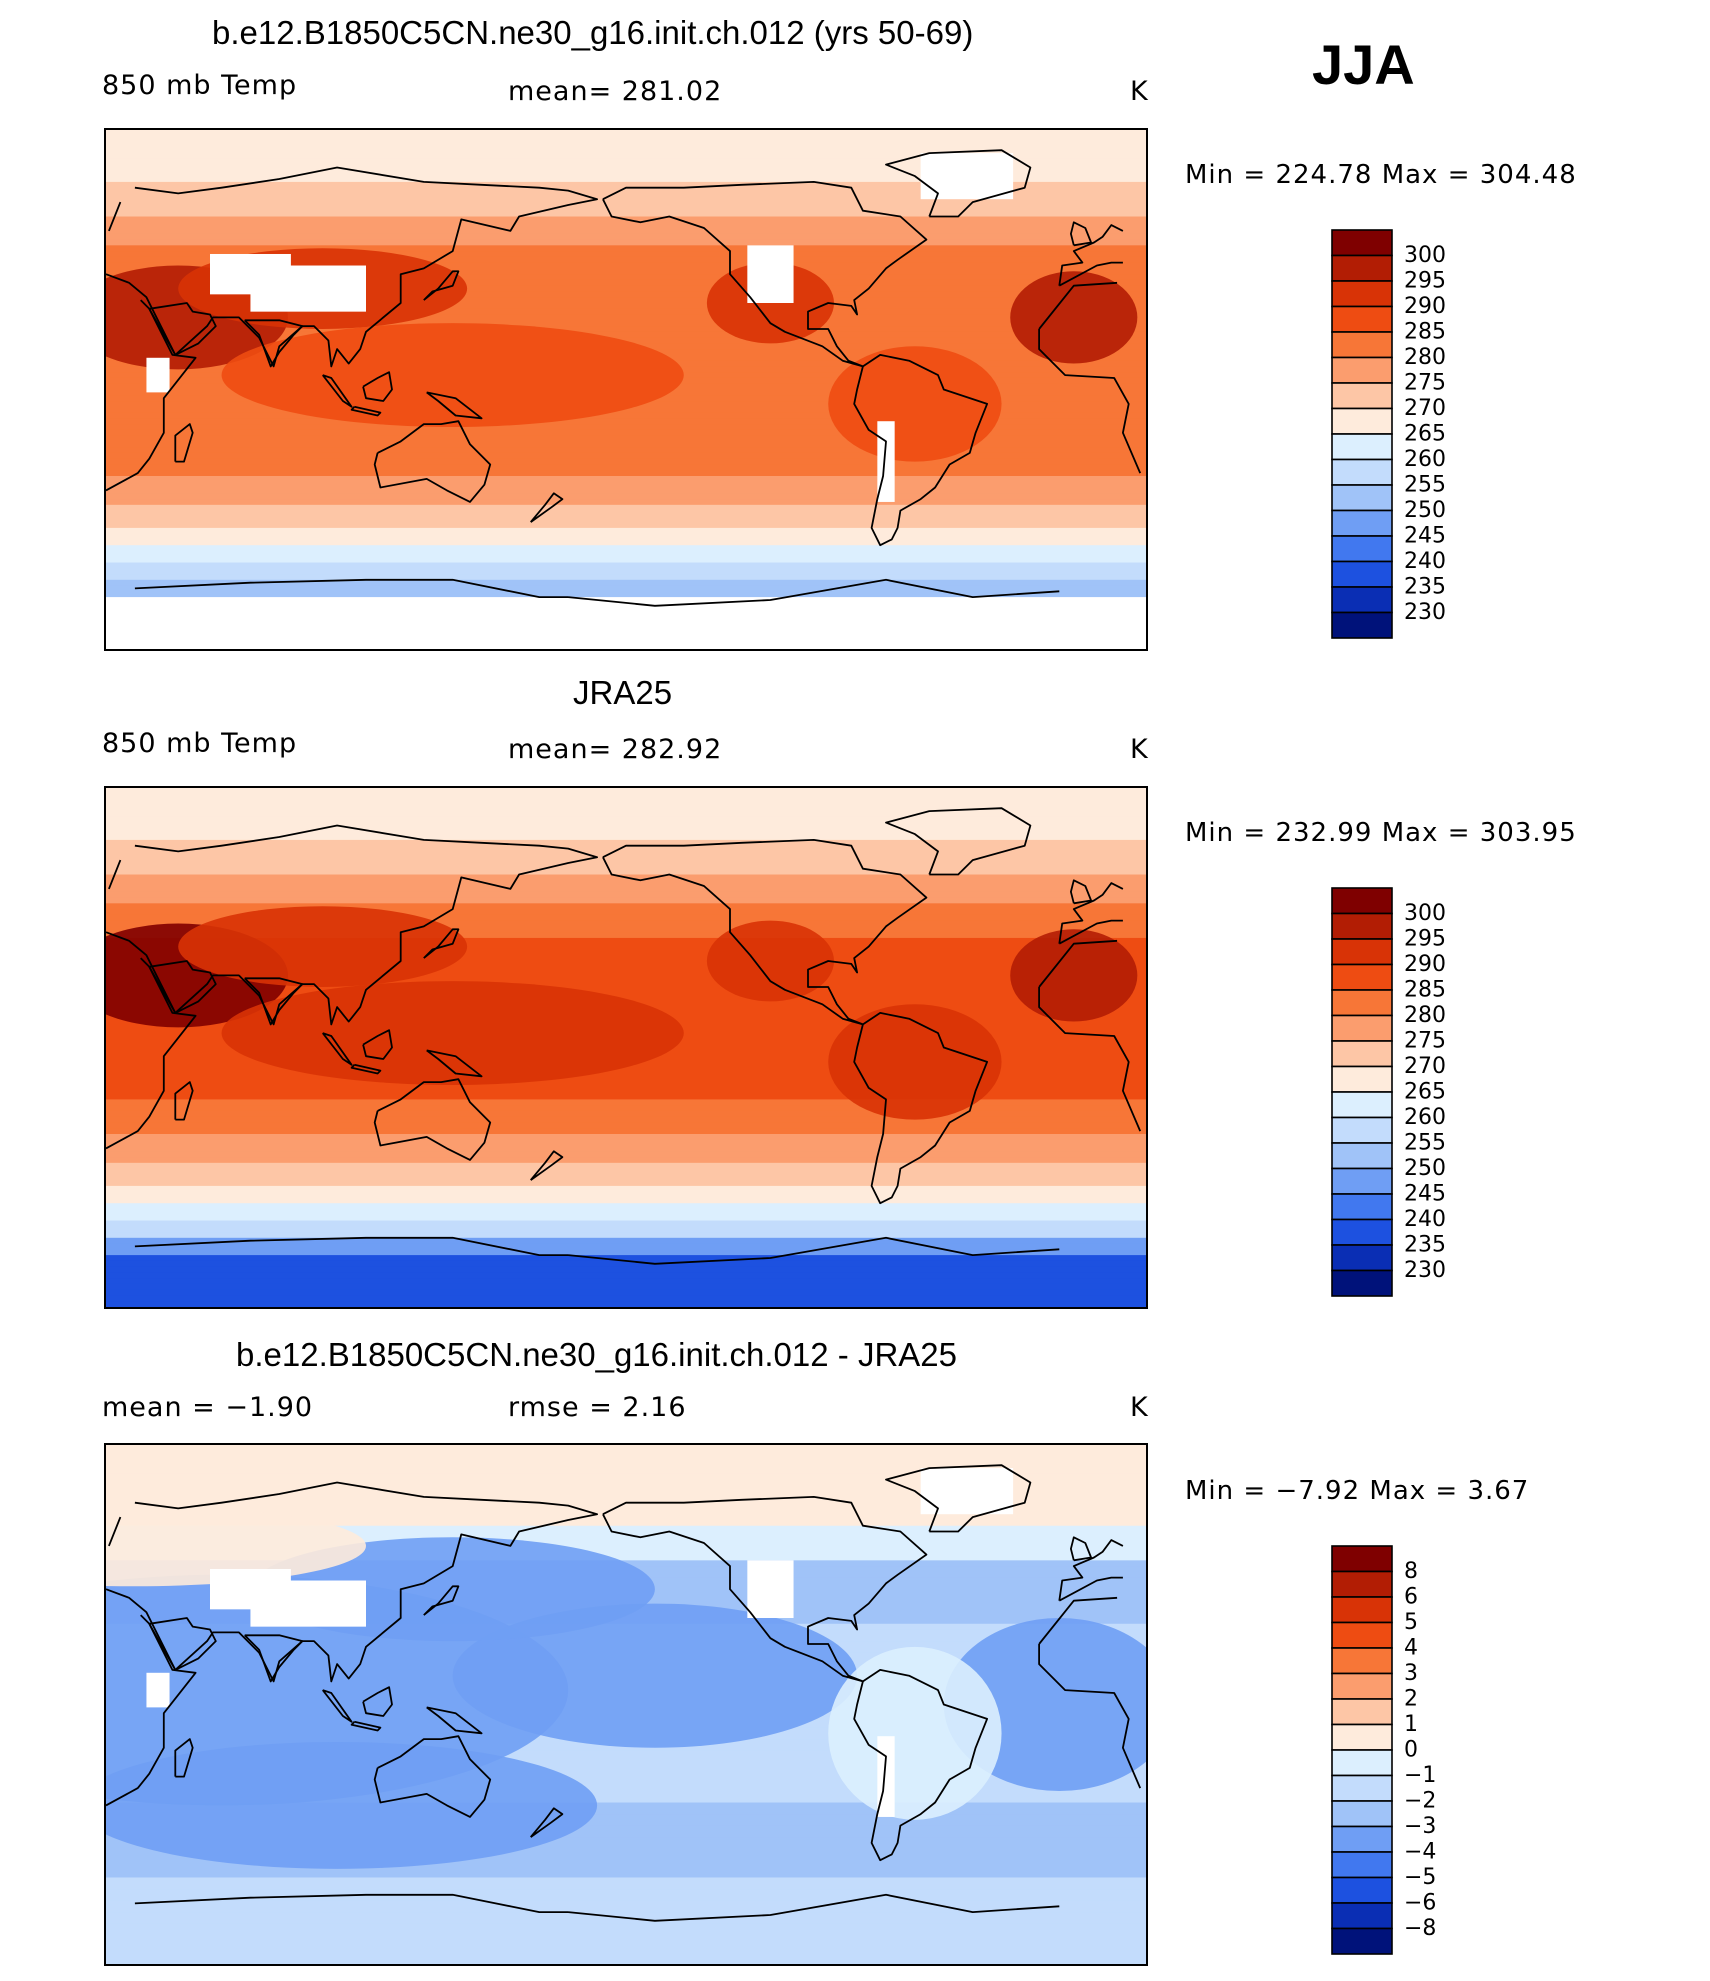 The height and width of the screenshot is (1981, 1710). I want to click on panel1-units-label: K, so click(1139, 91).